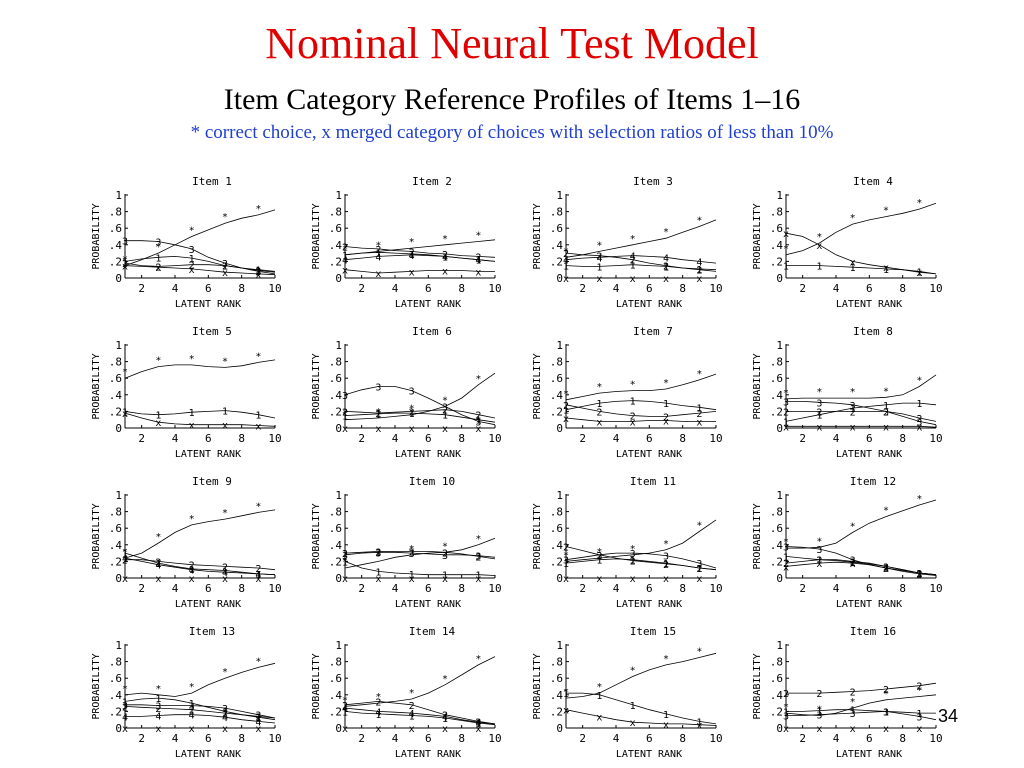 The width and height of the screenshot is (1024, 768). Describe the element at coordinates (556, 662) in the screenshot. I see `y-tick-label: .8` at that location.